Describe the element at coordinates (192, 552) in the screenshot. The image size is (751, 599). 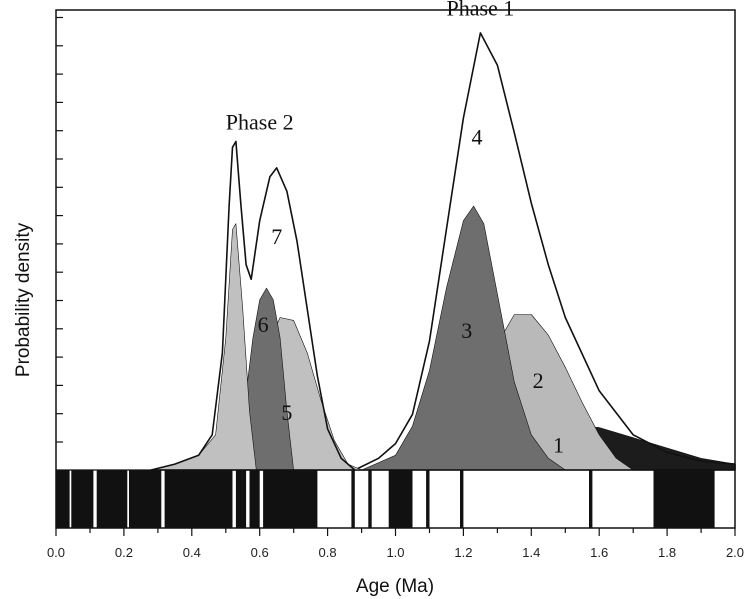
I see `x-tick-label: 0.4` at that location.